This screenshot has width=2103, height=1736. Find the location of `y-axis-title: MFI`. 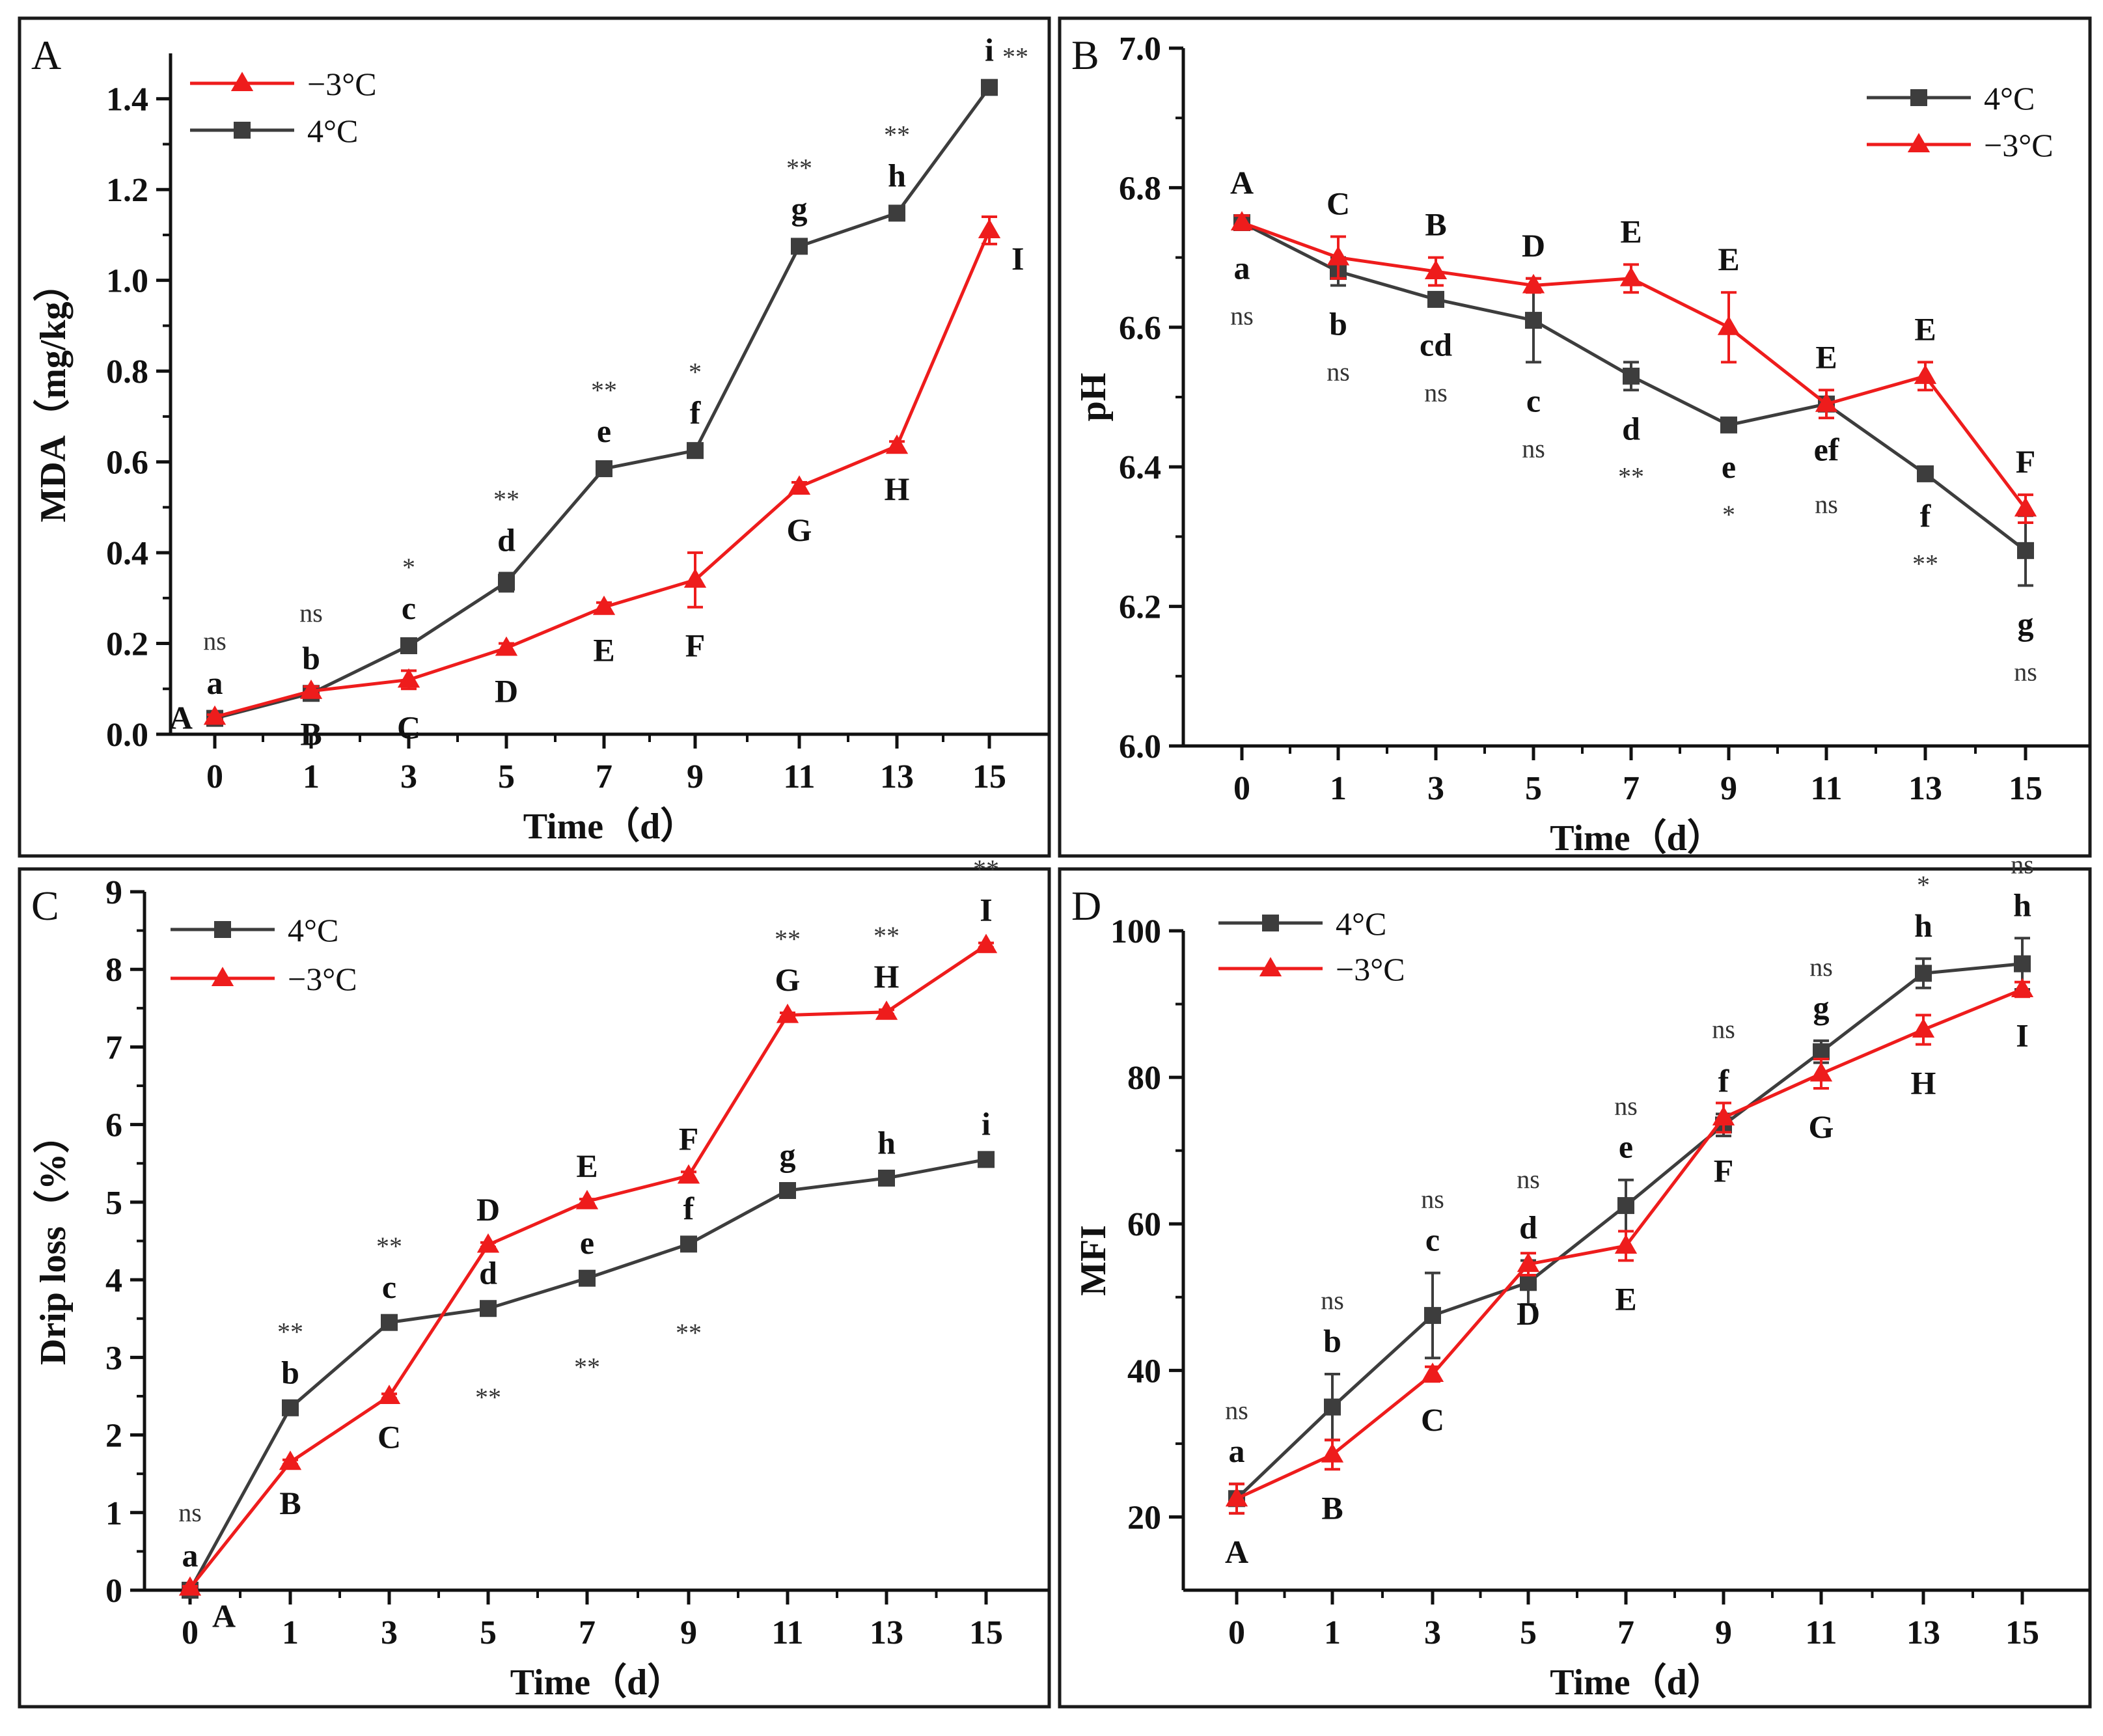

y-axis-title: MFI is located at coordinates (1093, 1260).